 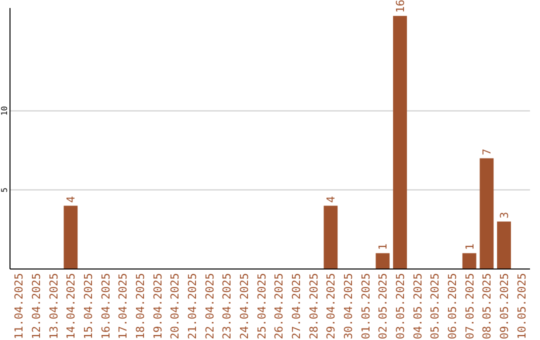 I want to click on x-tick-label: 18.04.2025, so click(x=140, y=306).